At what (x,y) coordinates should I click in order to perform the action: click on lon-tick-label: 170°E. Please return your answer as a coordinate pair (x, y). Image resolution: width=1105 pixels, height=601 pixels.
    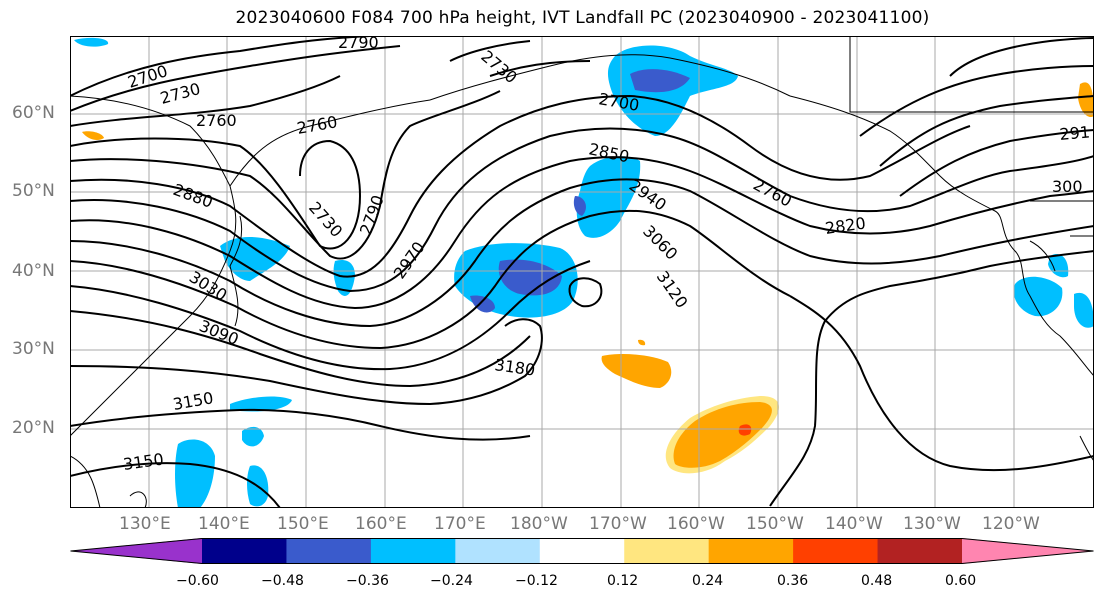
    Looking at the image, I should click on (460, 524).